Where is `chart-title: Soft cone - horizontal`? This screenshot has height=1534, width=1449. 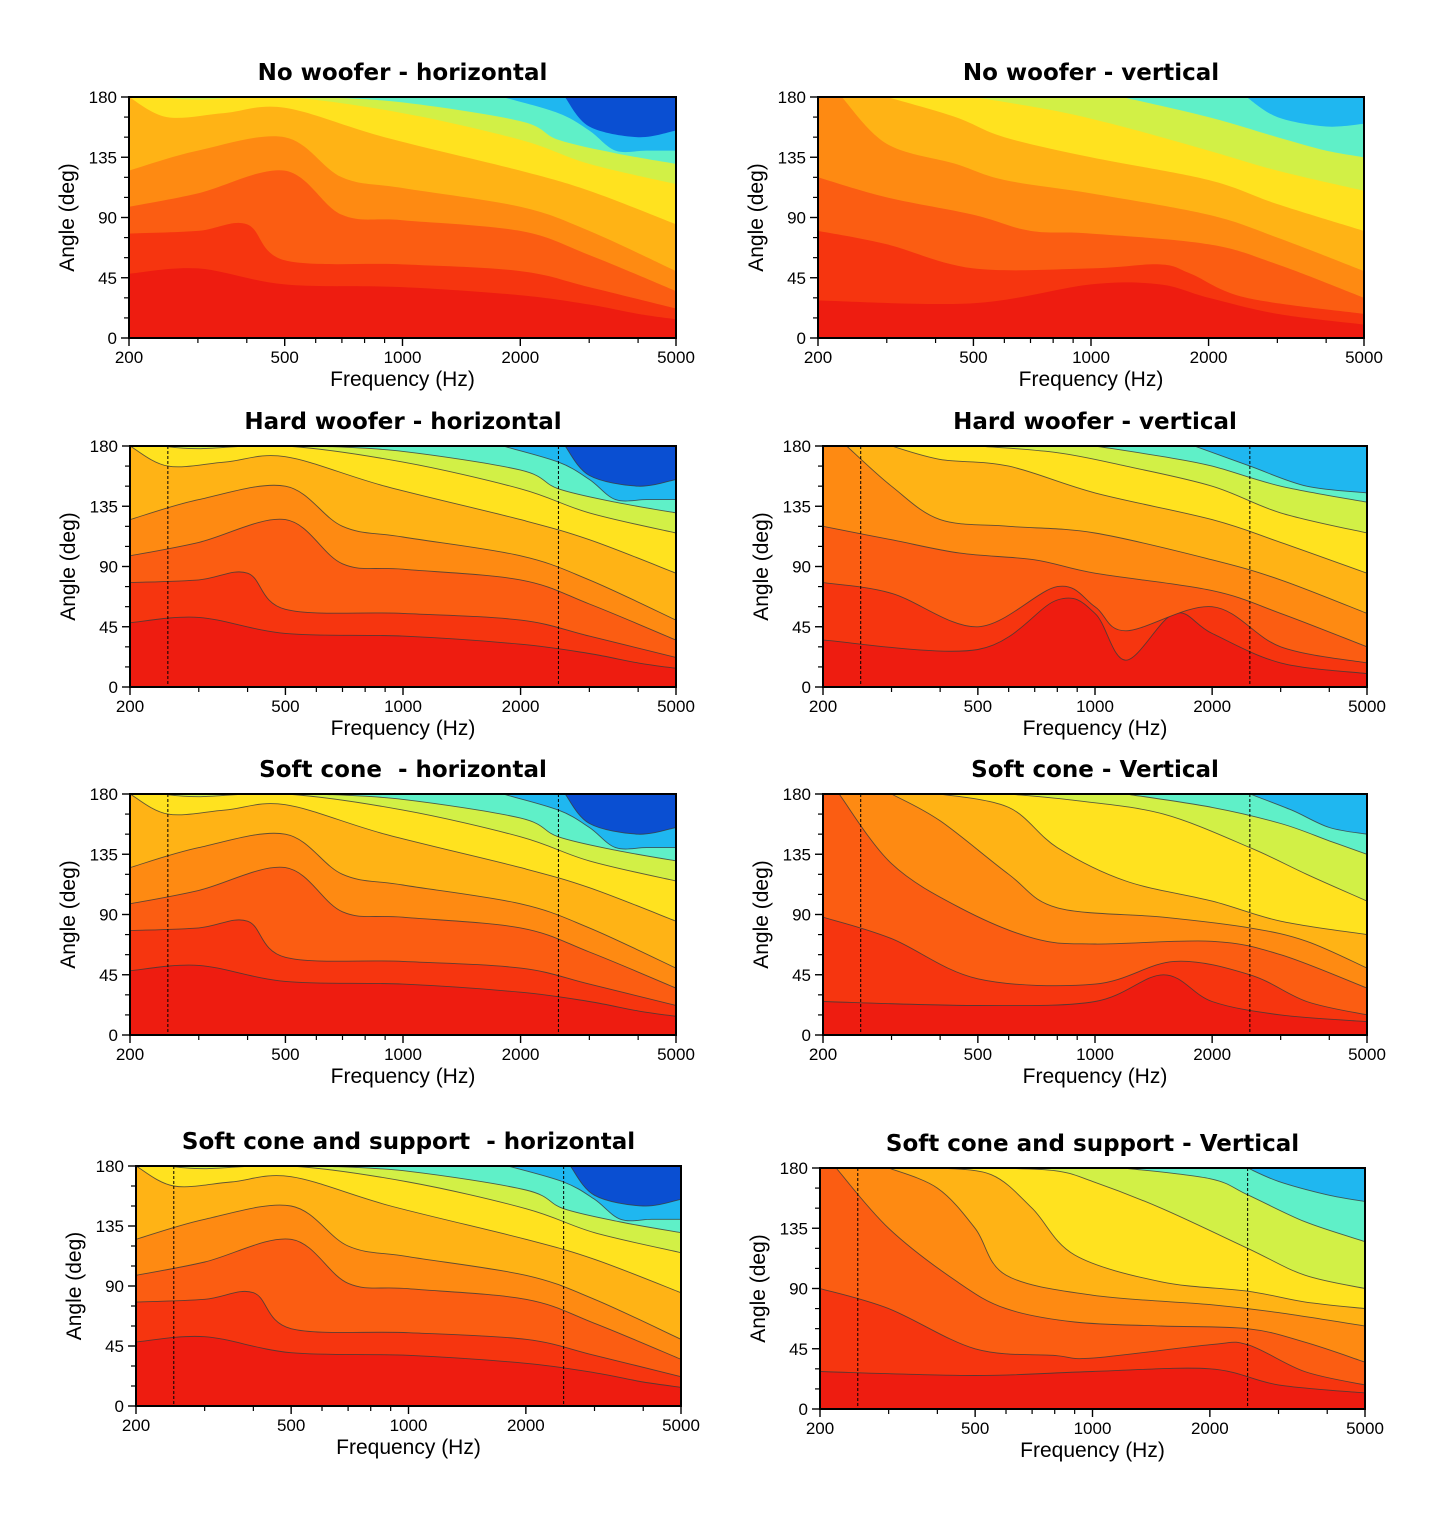
chart-title: Soft cone - horizontal is located at coordinates (403, 770).